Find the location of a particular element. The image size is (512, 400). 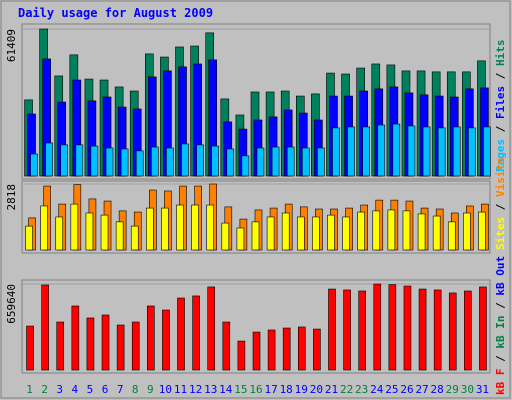

legend-entry: Sites is located at coordinates (500, 233).